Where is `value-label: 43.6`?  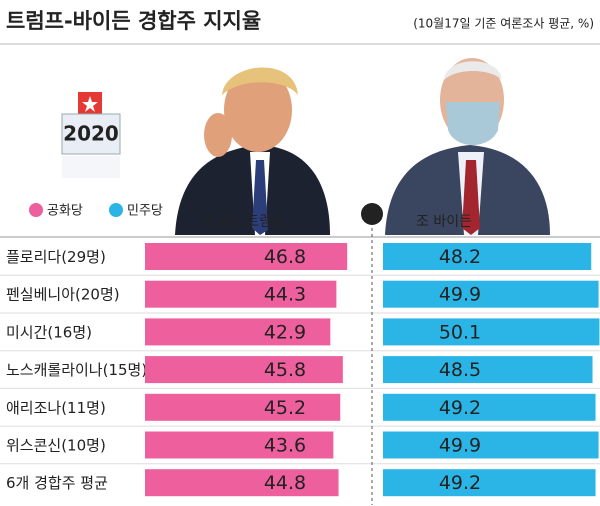
value-label: 43.6 is located at coordinates (285, 446).